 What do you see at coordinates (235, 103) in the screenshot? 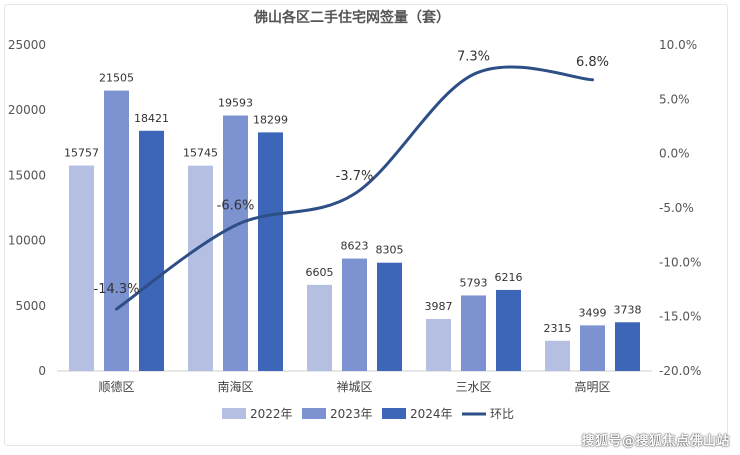
I see `bar-data-label: 19593` at bounding box center [235, 103].